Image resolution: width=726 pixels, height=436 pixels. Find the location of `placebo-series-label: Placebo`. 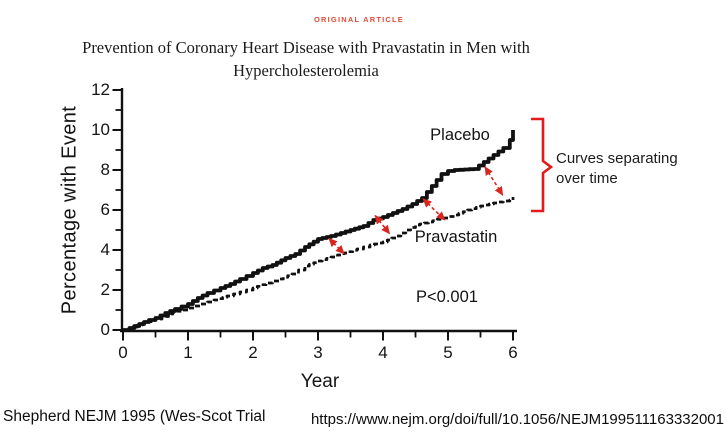

placebo-series-label: Placebo is located at coordinates (460, 135).